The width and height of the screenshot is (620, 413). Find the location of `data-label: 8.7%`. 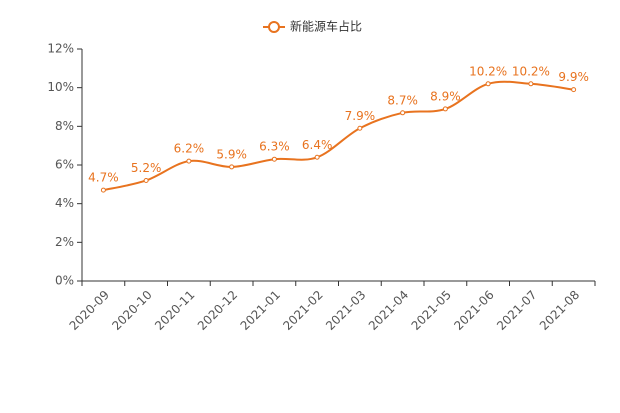

data-label: 8.7% is located at coordinates (402, 100).